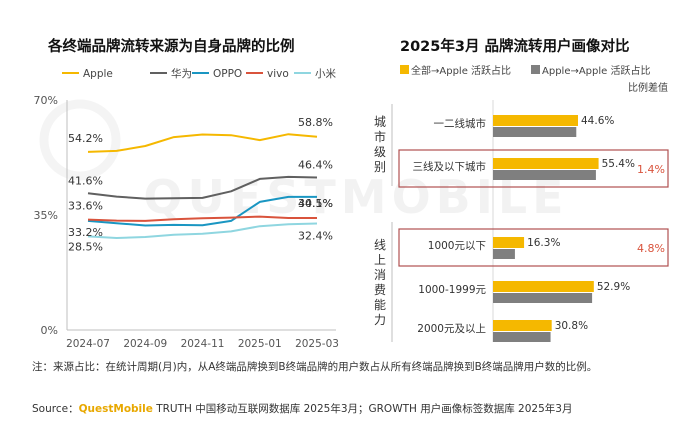 The image size is (700, 425). I want to click on difference-label: 1.4%, so click(651, 169).